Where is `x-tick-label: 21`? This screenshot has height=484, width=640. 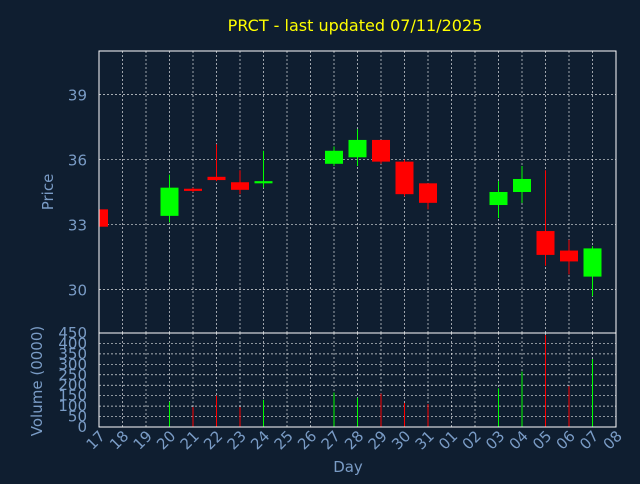
x-tick-label: 21 is located at coordinates (190, 440).